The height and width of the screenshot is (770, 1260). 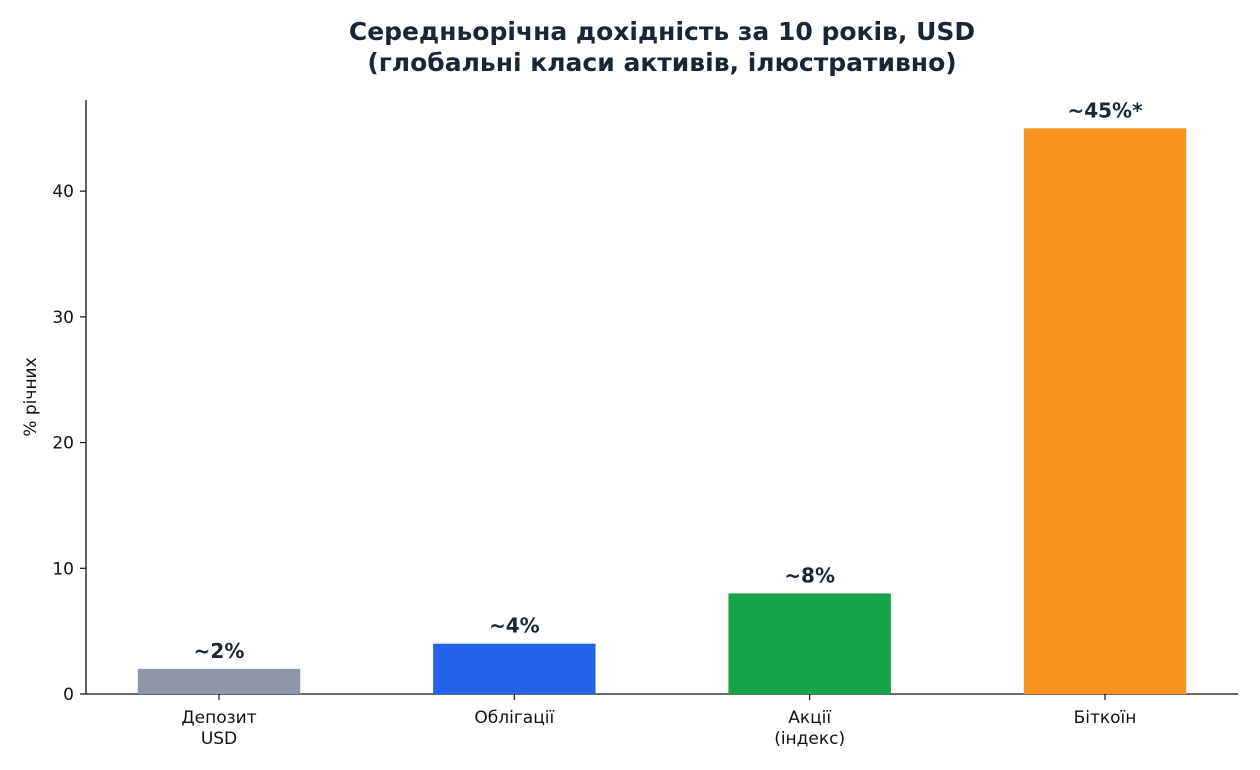 What do you see at coordinates (809, 728) in the screenshot?
I see `x-tick-label: Акції (індекс)` at bounding box center [809, 728].